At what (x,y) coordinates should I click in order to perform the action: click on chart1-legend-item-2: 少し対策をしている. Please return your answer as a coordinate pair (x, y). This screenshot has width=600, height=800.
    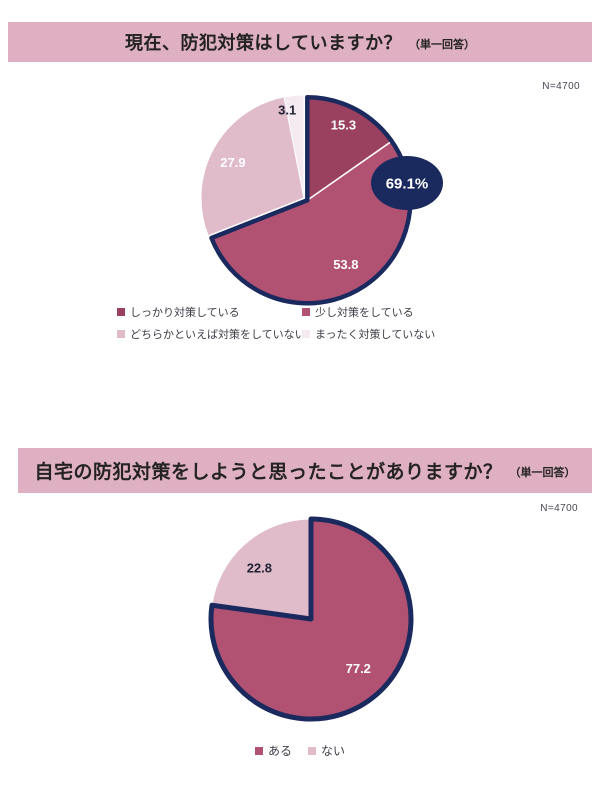
    Looking at the image, I should click on (368, 312).